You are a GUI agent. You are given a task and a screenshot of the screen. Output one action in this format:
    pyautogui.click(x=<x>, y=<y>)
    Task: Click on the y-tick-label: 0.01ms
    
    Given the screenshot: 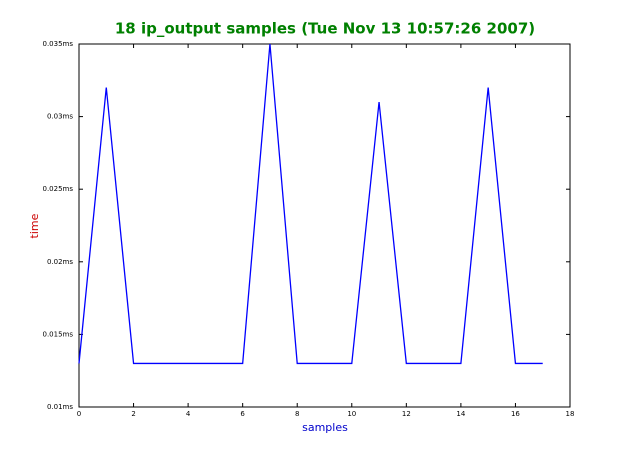 What is the action you would take?
    pyautogui.click(x=60, y=407)
    